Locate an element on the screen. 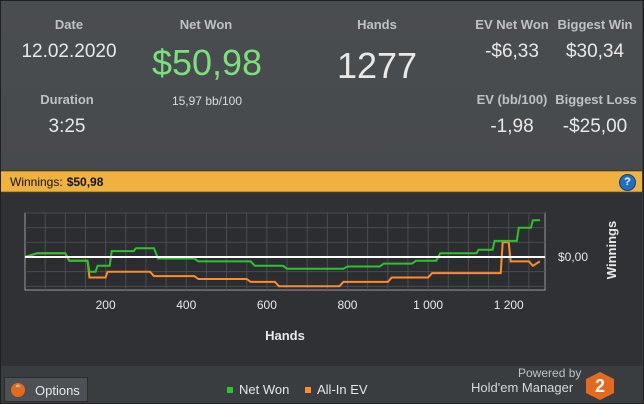 The image size is (644, 404). date-label: Date is located at coordinates (69, 24).